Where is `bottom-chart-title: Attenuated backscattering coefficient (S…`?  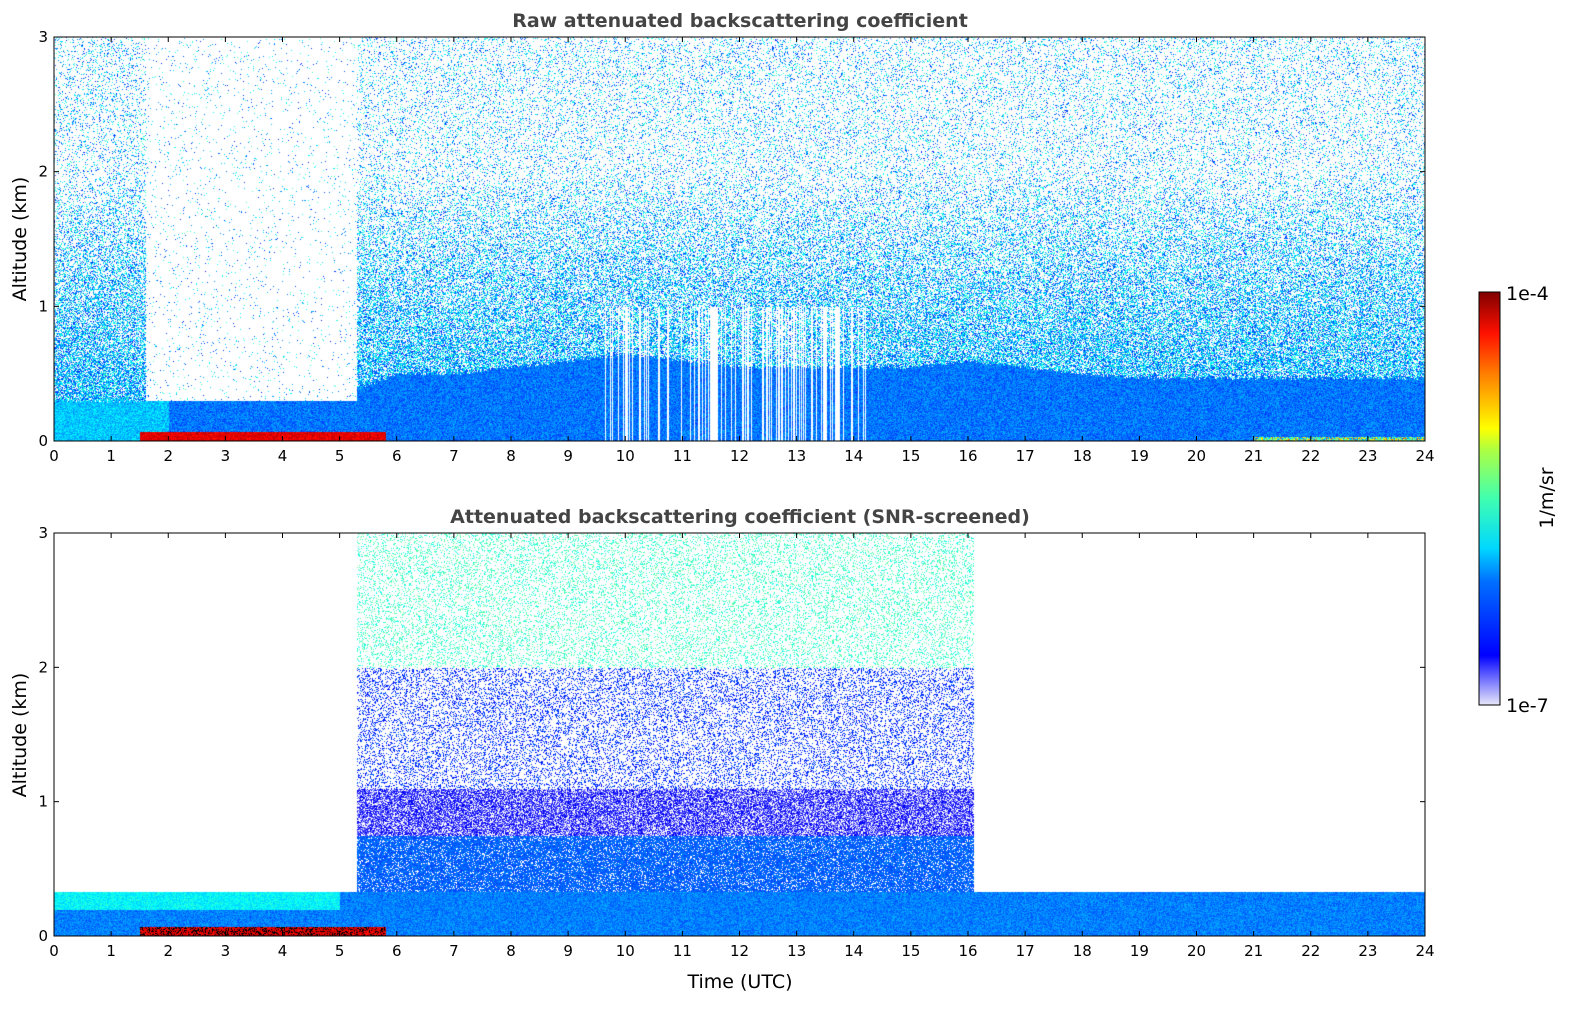 bottom-chart-title: Attenuated backscattering coefficient (S… is located at coordinates (740, 517).